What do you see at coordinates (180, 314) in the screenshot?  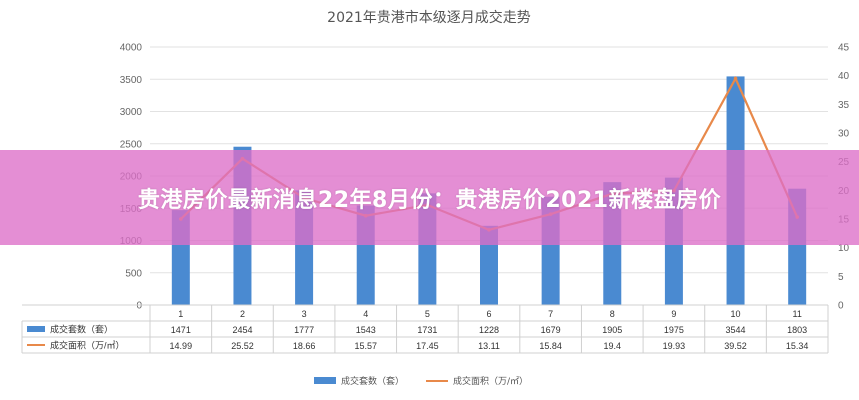 I see `x-tick-label: 1` at bounding box center [180, 314].